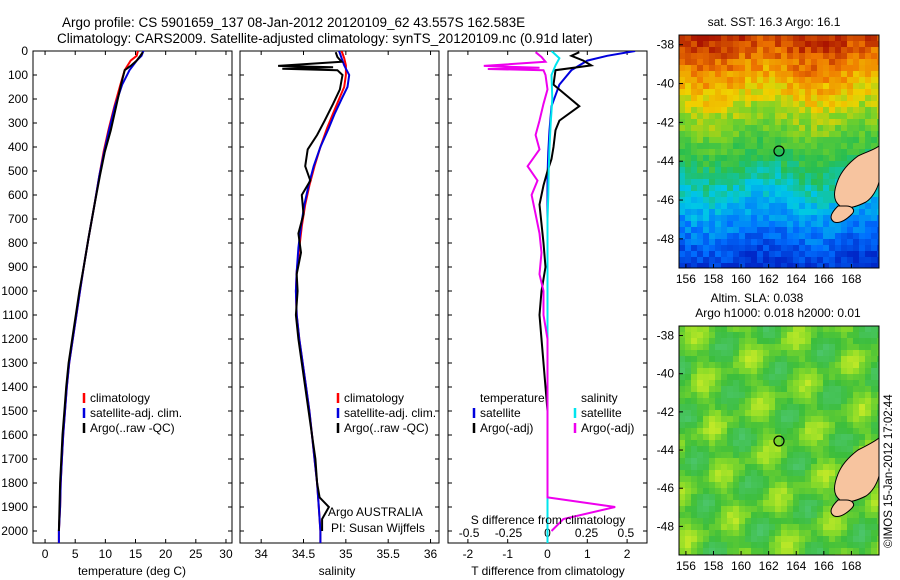  What do you see at coordinates (469, 533) in the screenshot?
I see `x-tick-label-secondary: -0.5` at bounding box center [469, 533].